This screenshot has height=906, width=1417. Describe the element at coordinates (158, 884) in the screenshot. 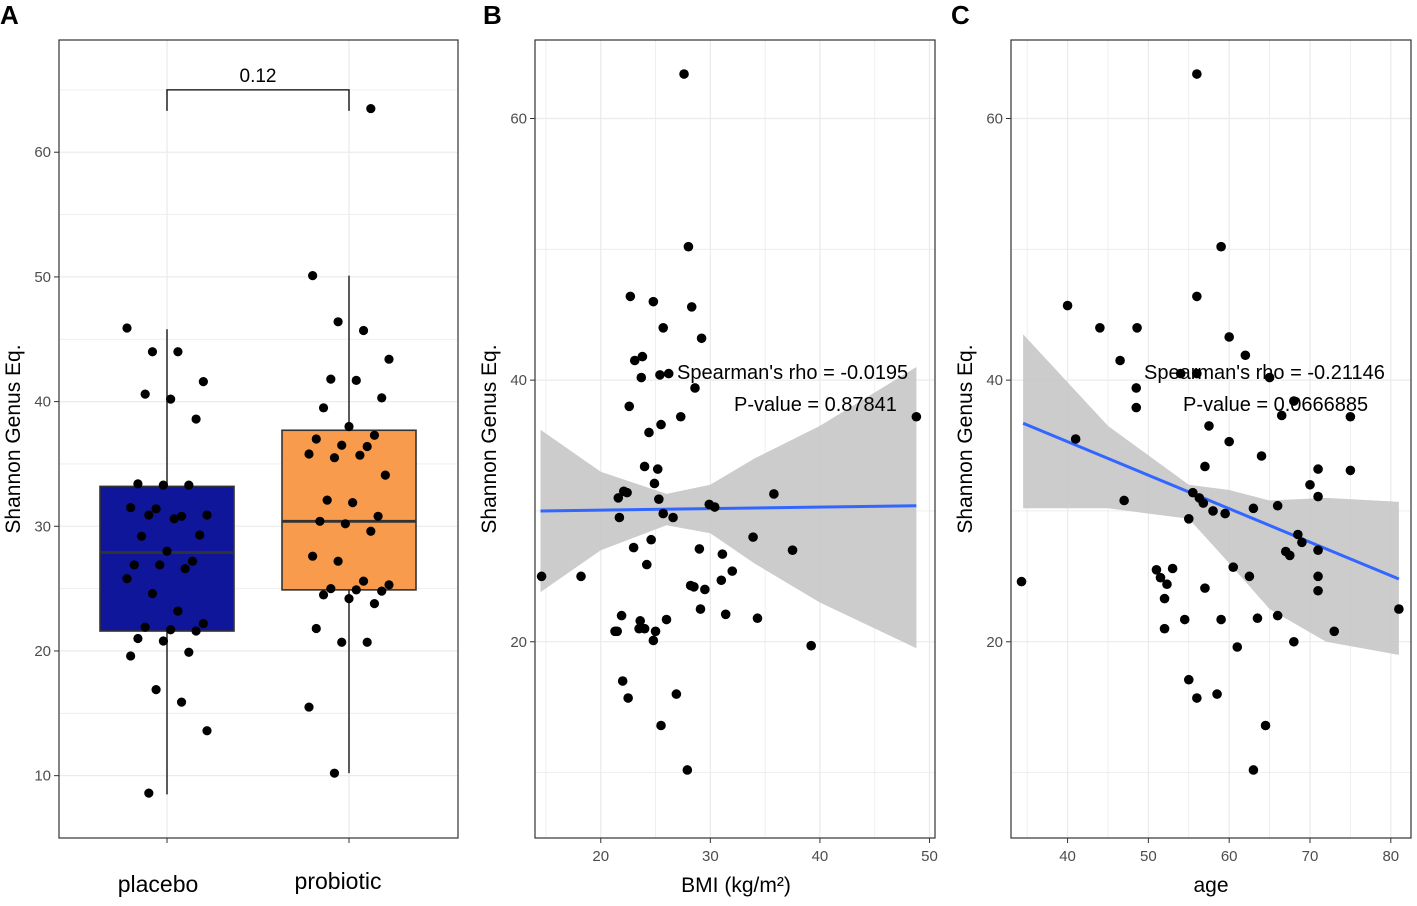

I see `category-label-placebo: placebo` at that location.